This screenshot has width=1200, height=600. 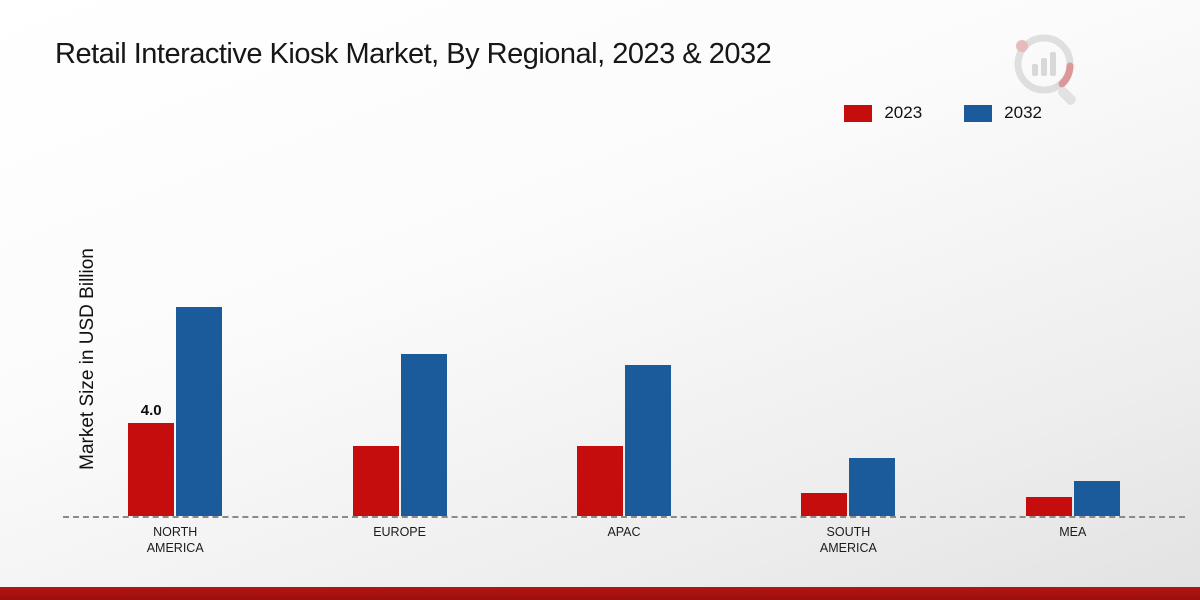 I want to click on bar-group-mea, so click(x=1072, y=498).